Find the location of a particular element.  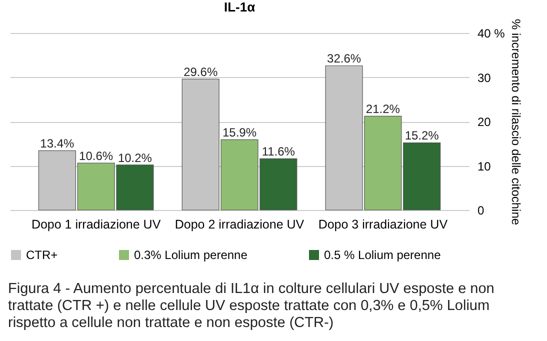

data-label: 15.9% is located at coordinates (239, 133).